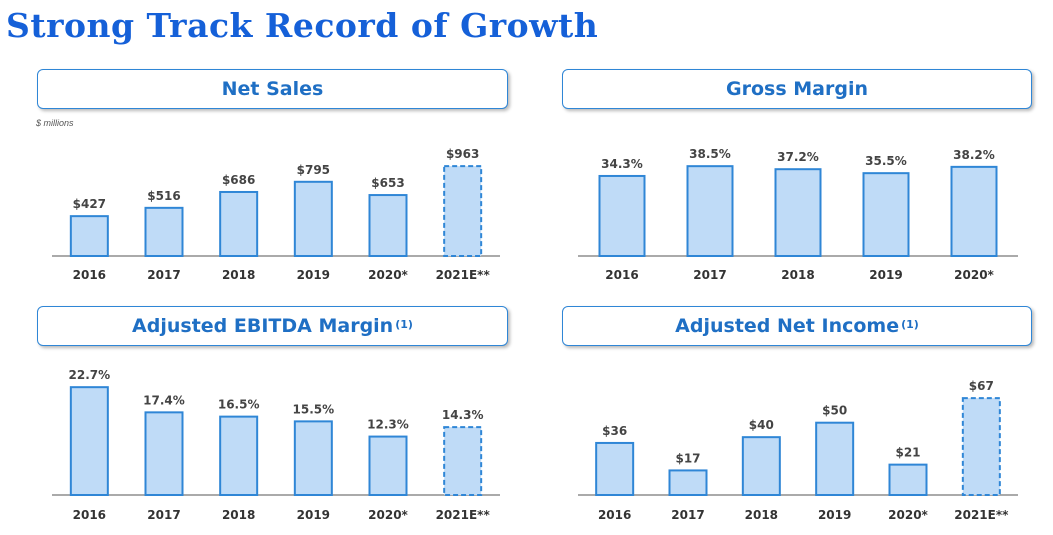  What do you see at coordinates (388, 515) in the screenshot?
I see `ebitda-margin-tick-label: 2020*` at bounding box center [388, 515].